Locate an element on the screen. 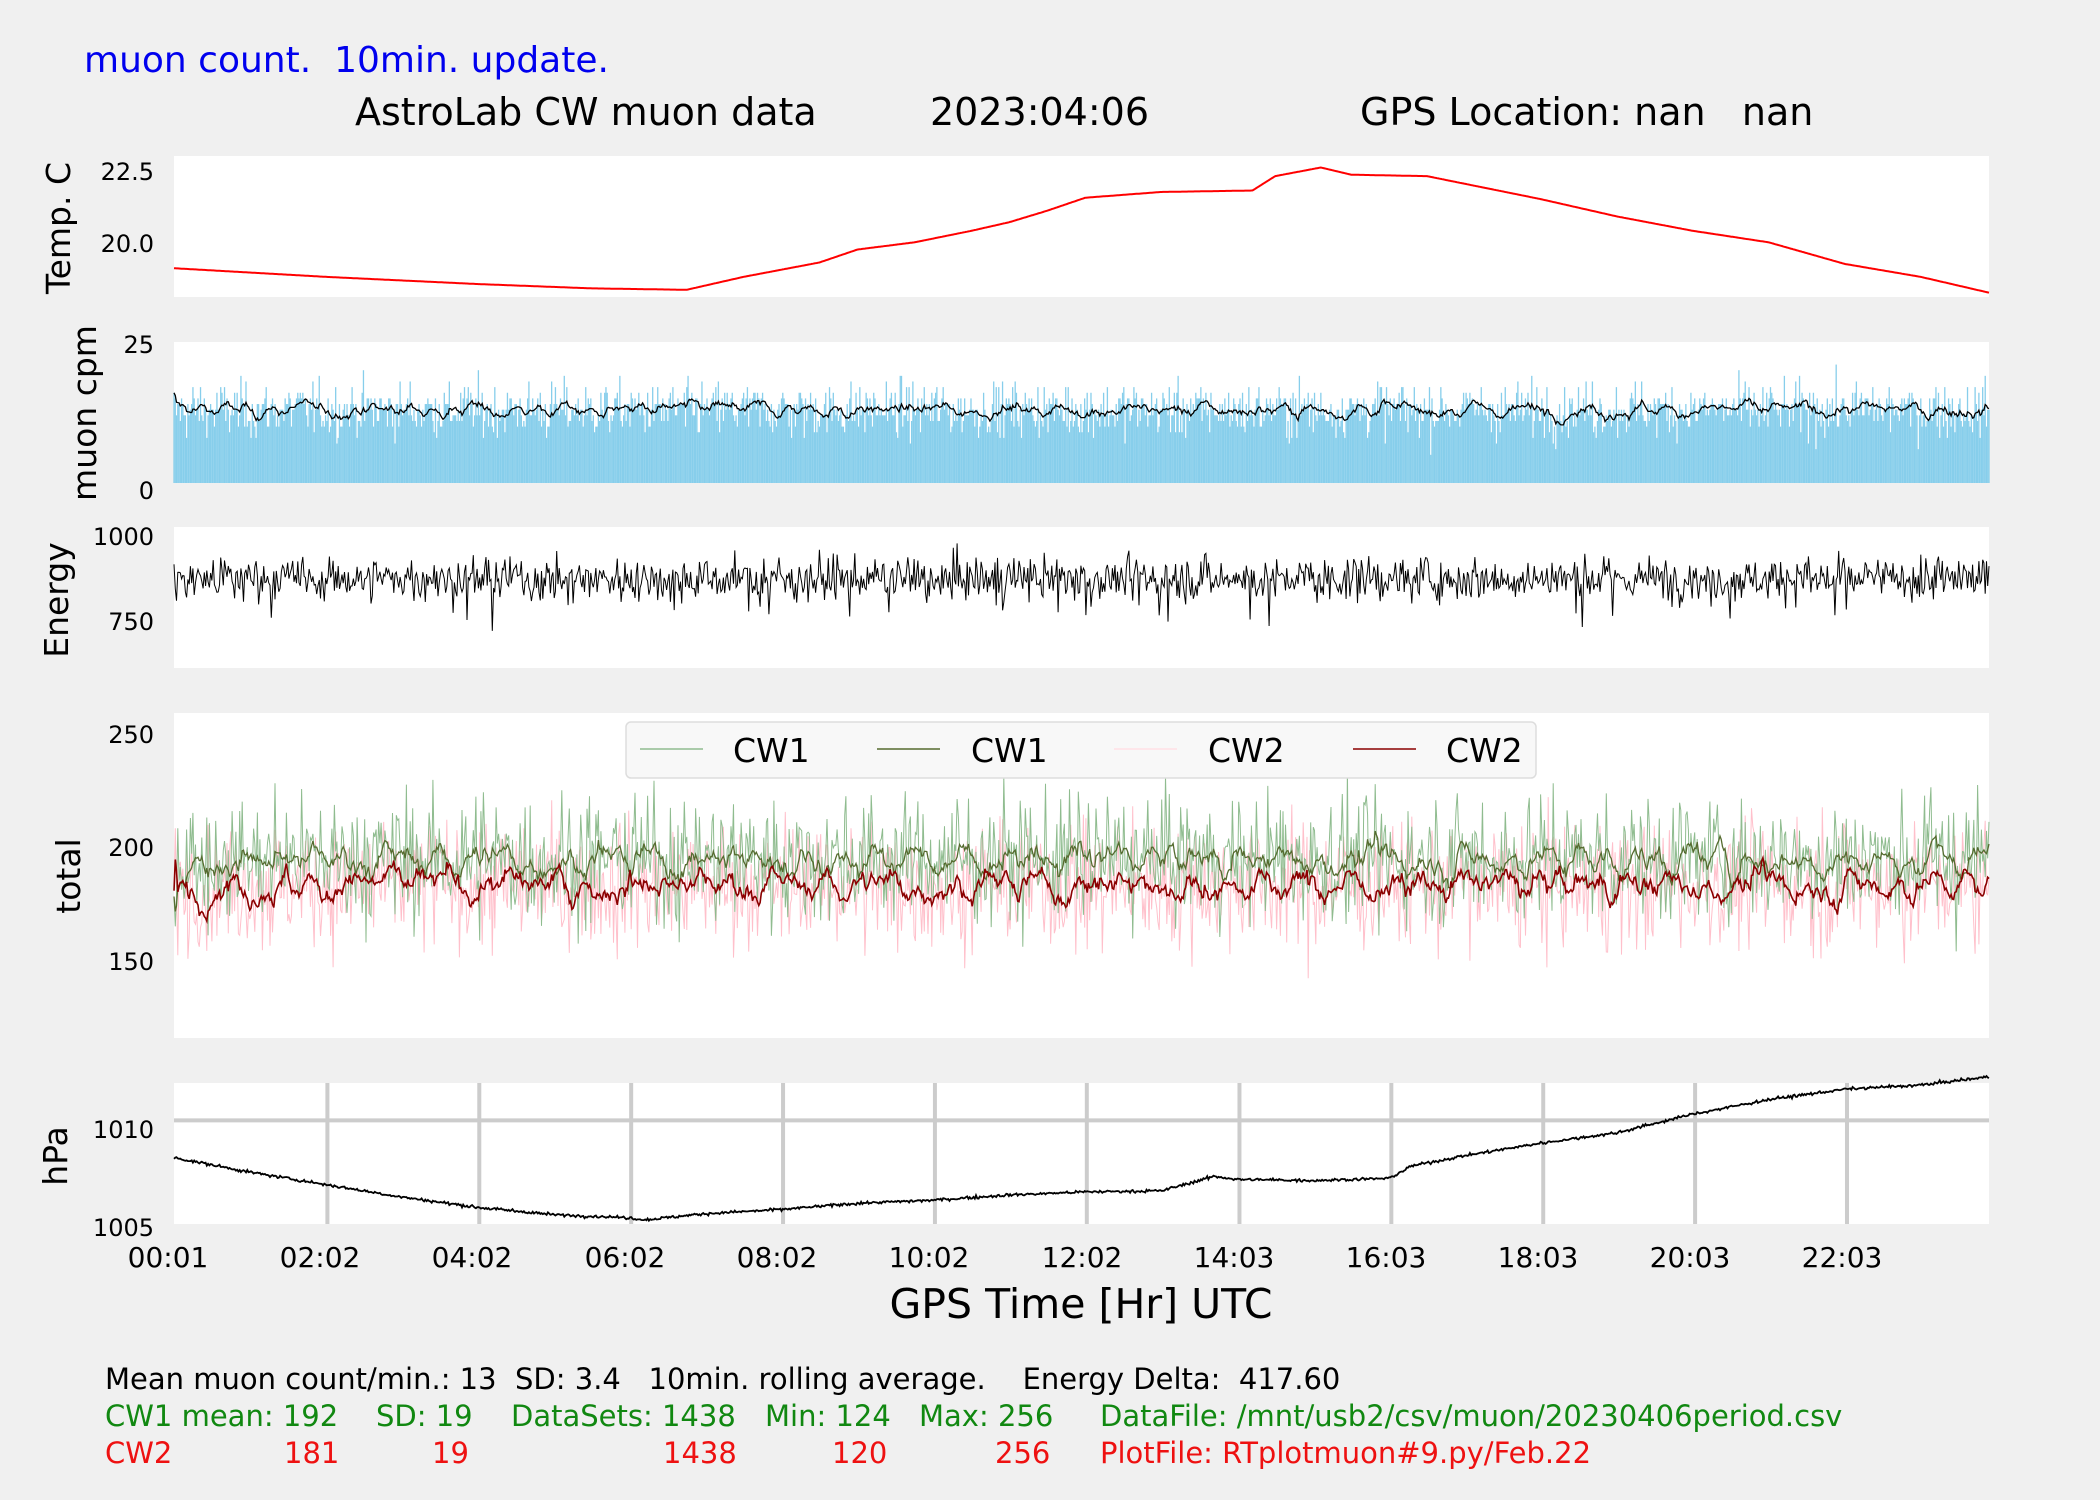  cw2-min: 120 is located at coordinates (860, 1453).